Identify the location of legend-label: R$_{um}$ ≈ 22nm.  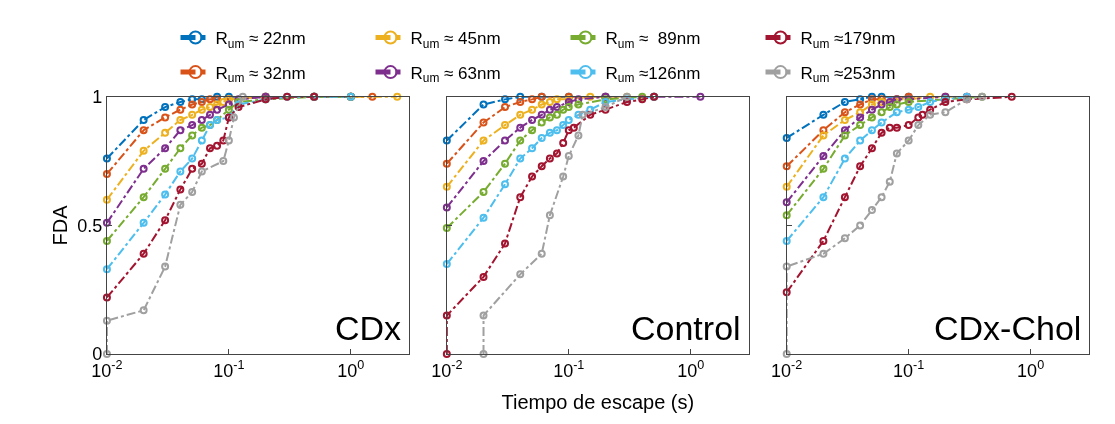
(260, 40).